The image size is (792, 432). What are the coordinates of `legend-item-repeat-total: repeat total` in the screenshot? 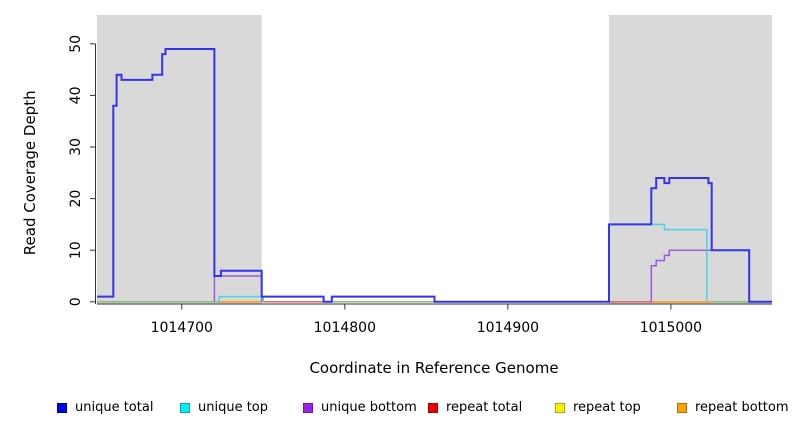 It's located at (475, 408).